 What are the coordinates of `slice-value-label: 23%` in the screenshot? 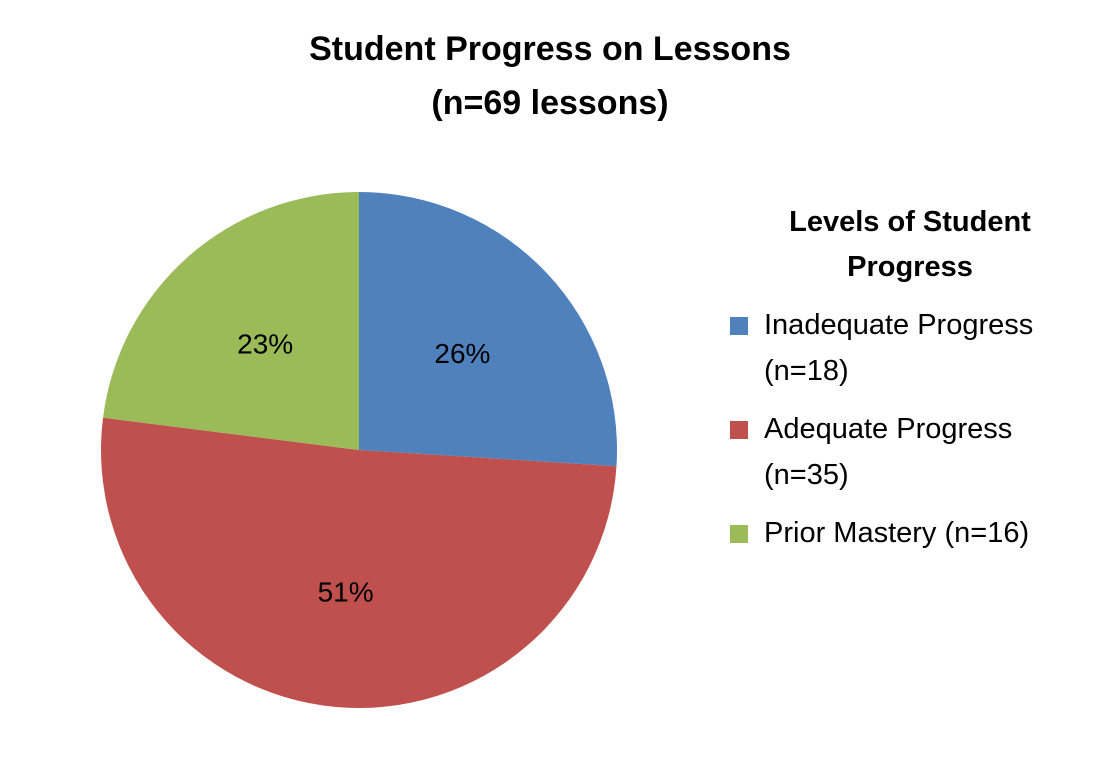 It's located at (265, 344).